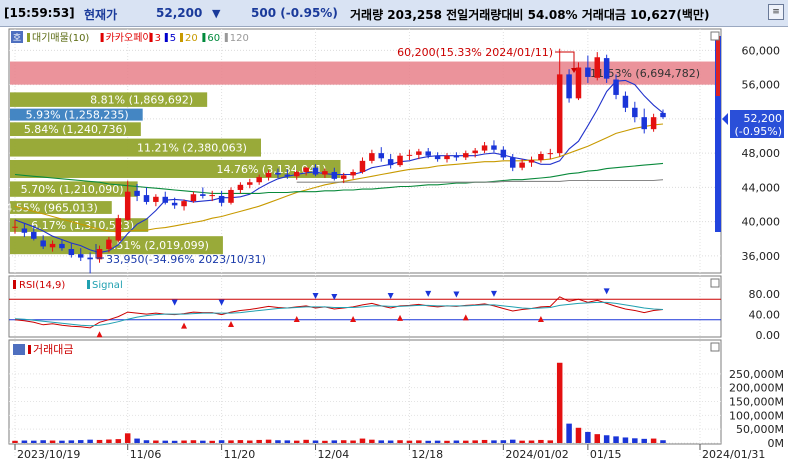  I want to click on rsi-y-tick: 40.00, so click(765, 315).